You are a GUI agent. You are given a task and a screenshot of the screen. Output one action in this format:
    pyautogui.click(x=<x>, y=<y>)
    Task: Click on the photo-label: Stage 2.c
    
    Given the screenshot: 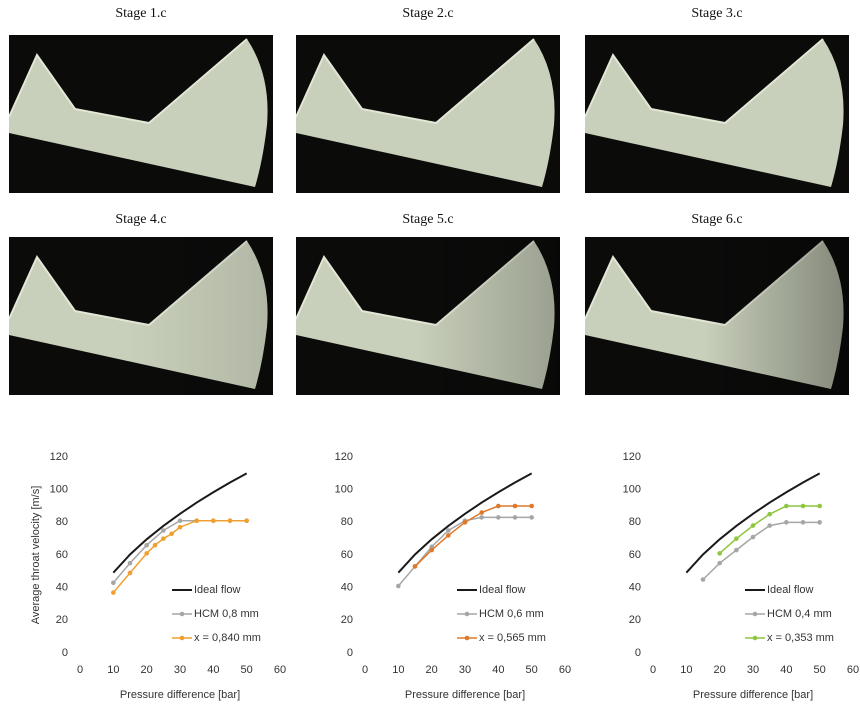 What is the action you would take?
    pyautogui.click(x=427, y=13)
    